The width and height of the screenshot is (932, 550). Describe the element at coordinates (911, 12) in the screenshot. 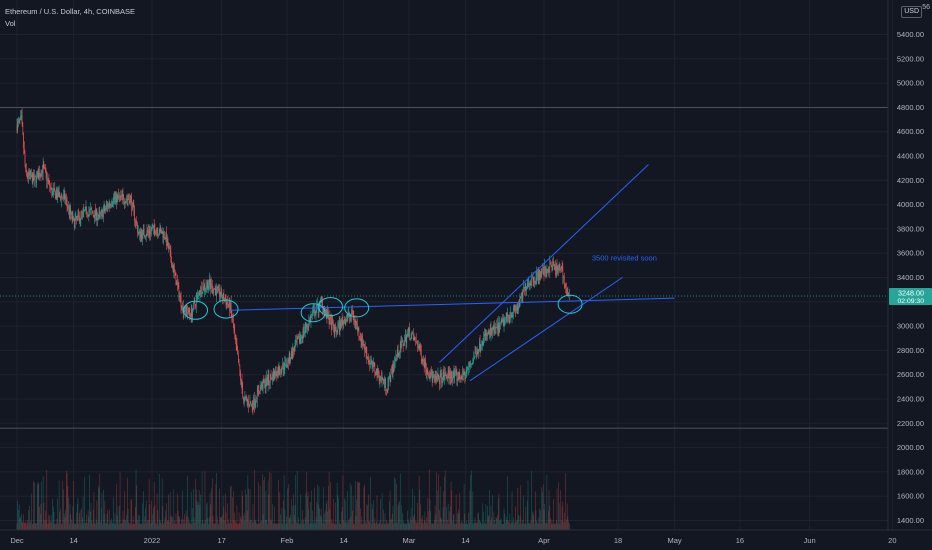

I see `currency-badge: USD` at that location.